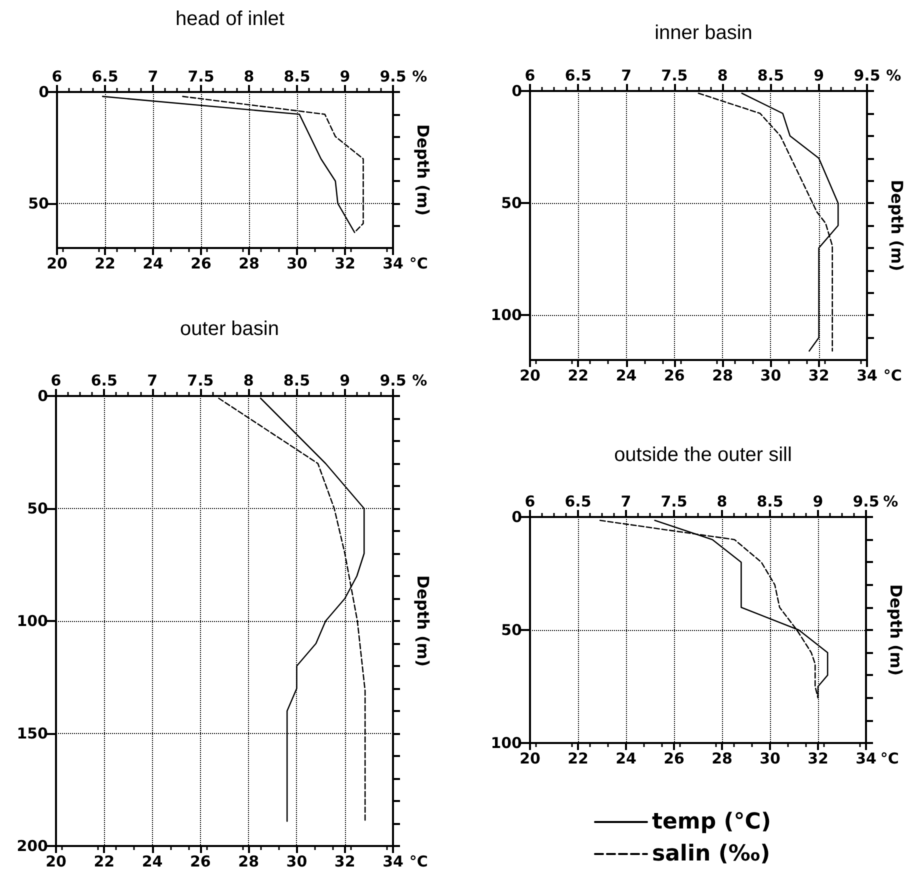  Describe the element at coordinates (229, 329) in the screenshot. I see `chart-title: outer basin` at that location.